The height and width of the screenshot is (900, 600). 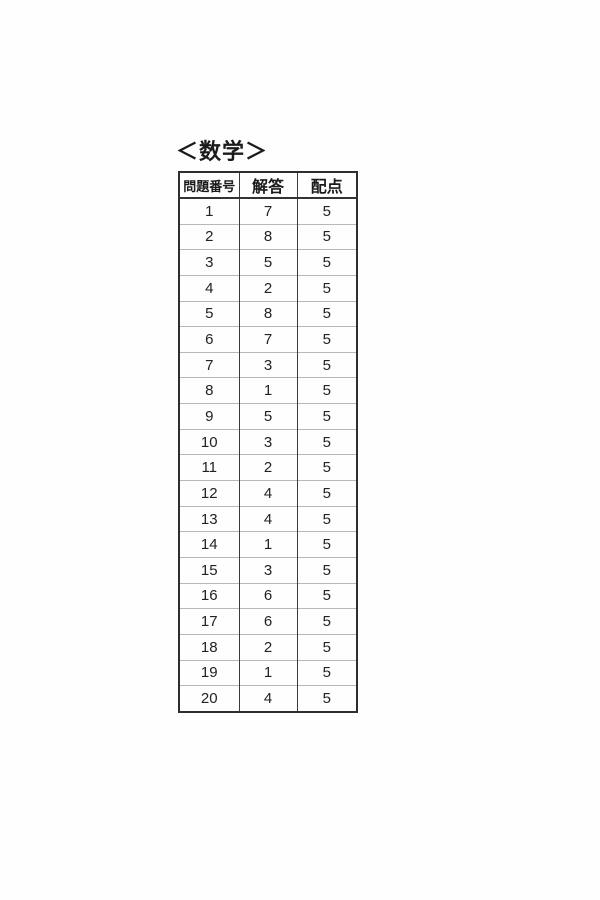 What do you see at coordinates (209, 595) in the screenshot?
I see `question-number-cell: 16` at bounding box center [209, 595].